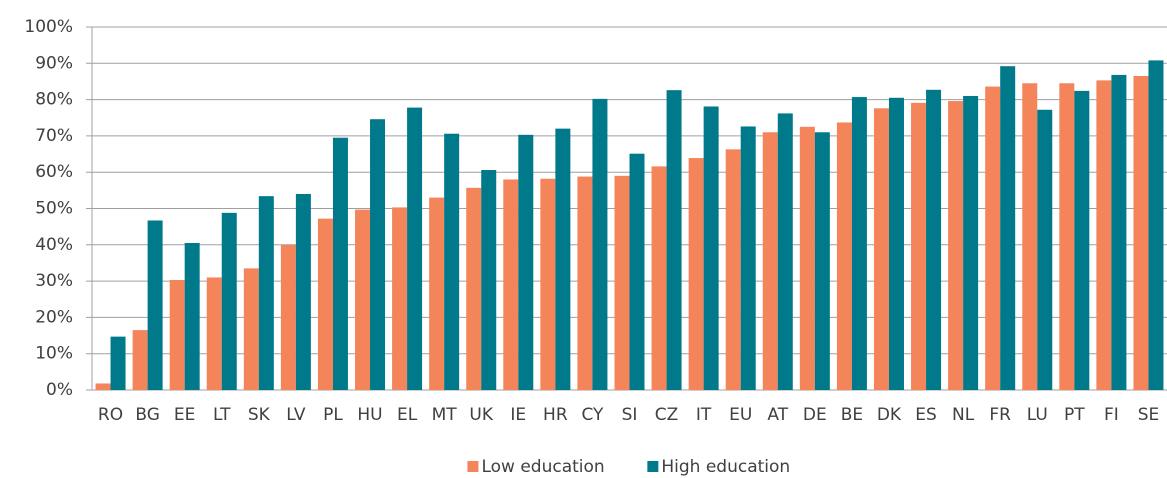  I want to click on x-tick-label: UK, so click(481, 415).